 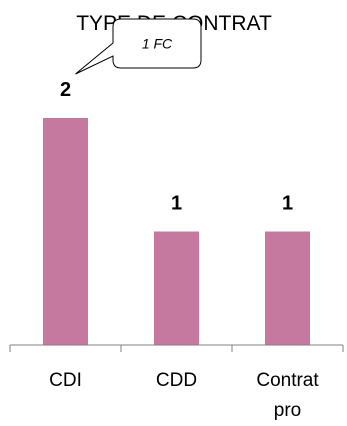 I want to click on callout-text: 1 FC, so click(x=157, y=44).